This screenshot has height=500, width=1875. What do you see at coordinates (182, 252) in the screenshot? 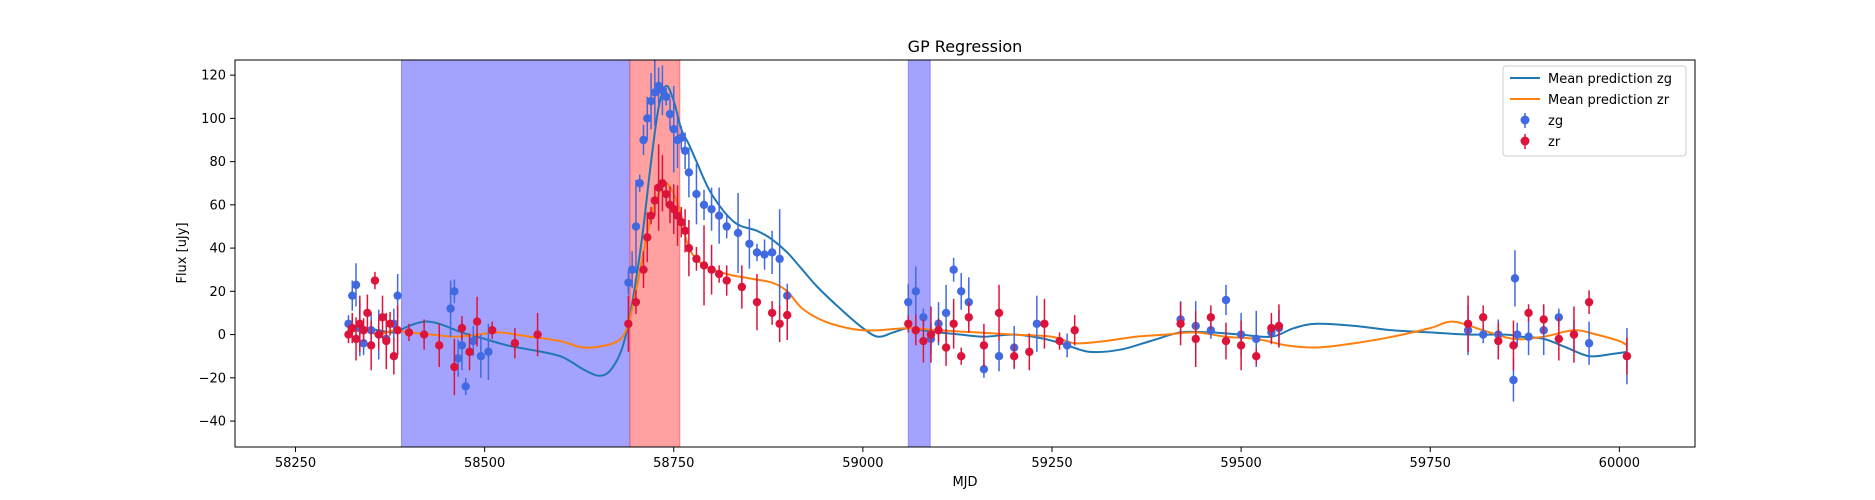
I see `y-axis-label: Flux [uJy]` at bounding box center [182, 252].